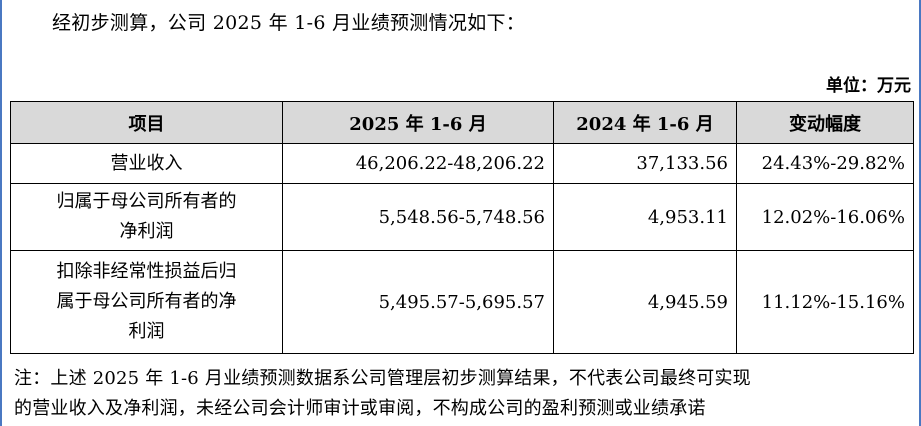 Image resolution: width=921 pixels, height=426 pixels. Describe the element at coordinates (825, 302) in the screenshot. I see `row-change: 11.12%-15.16%` at that location.